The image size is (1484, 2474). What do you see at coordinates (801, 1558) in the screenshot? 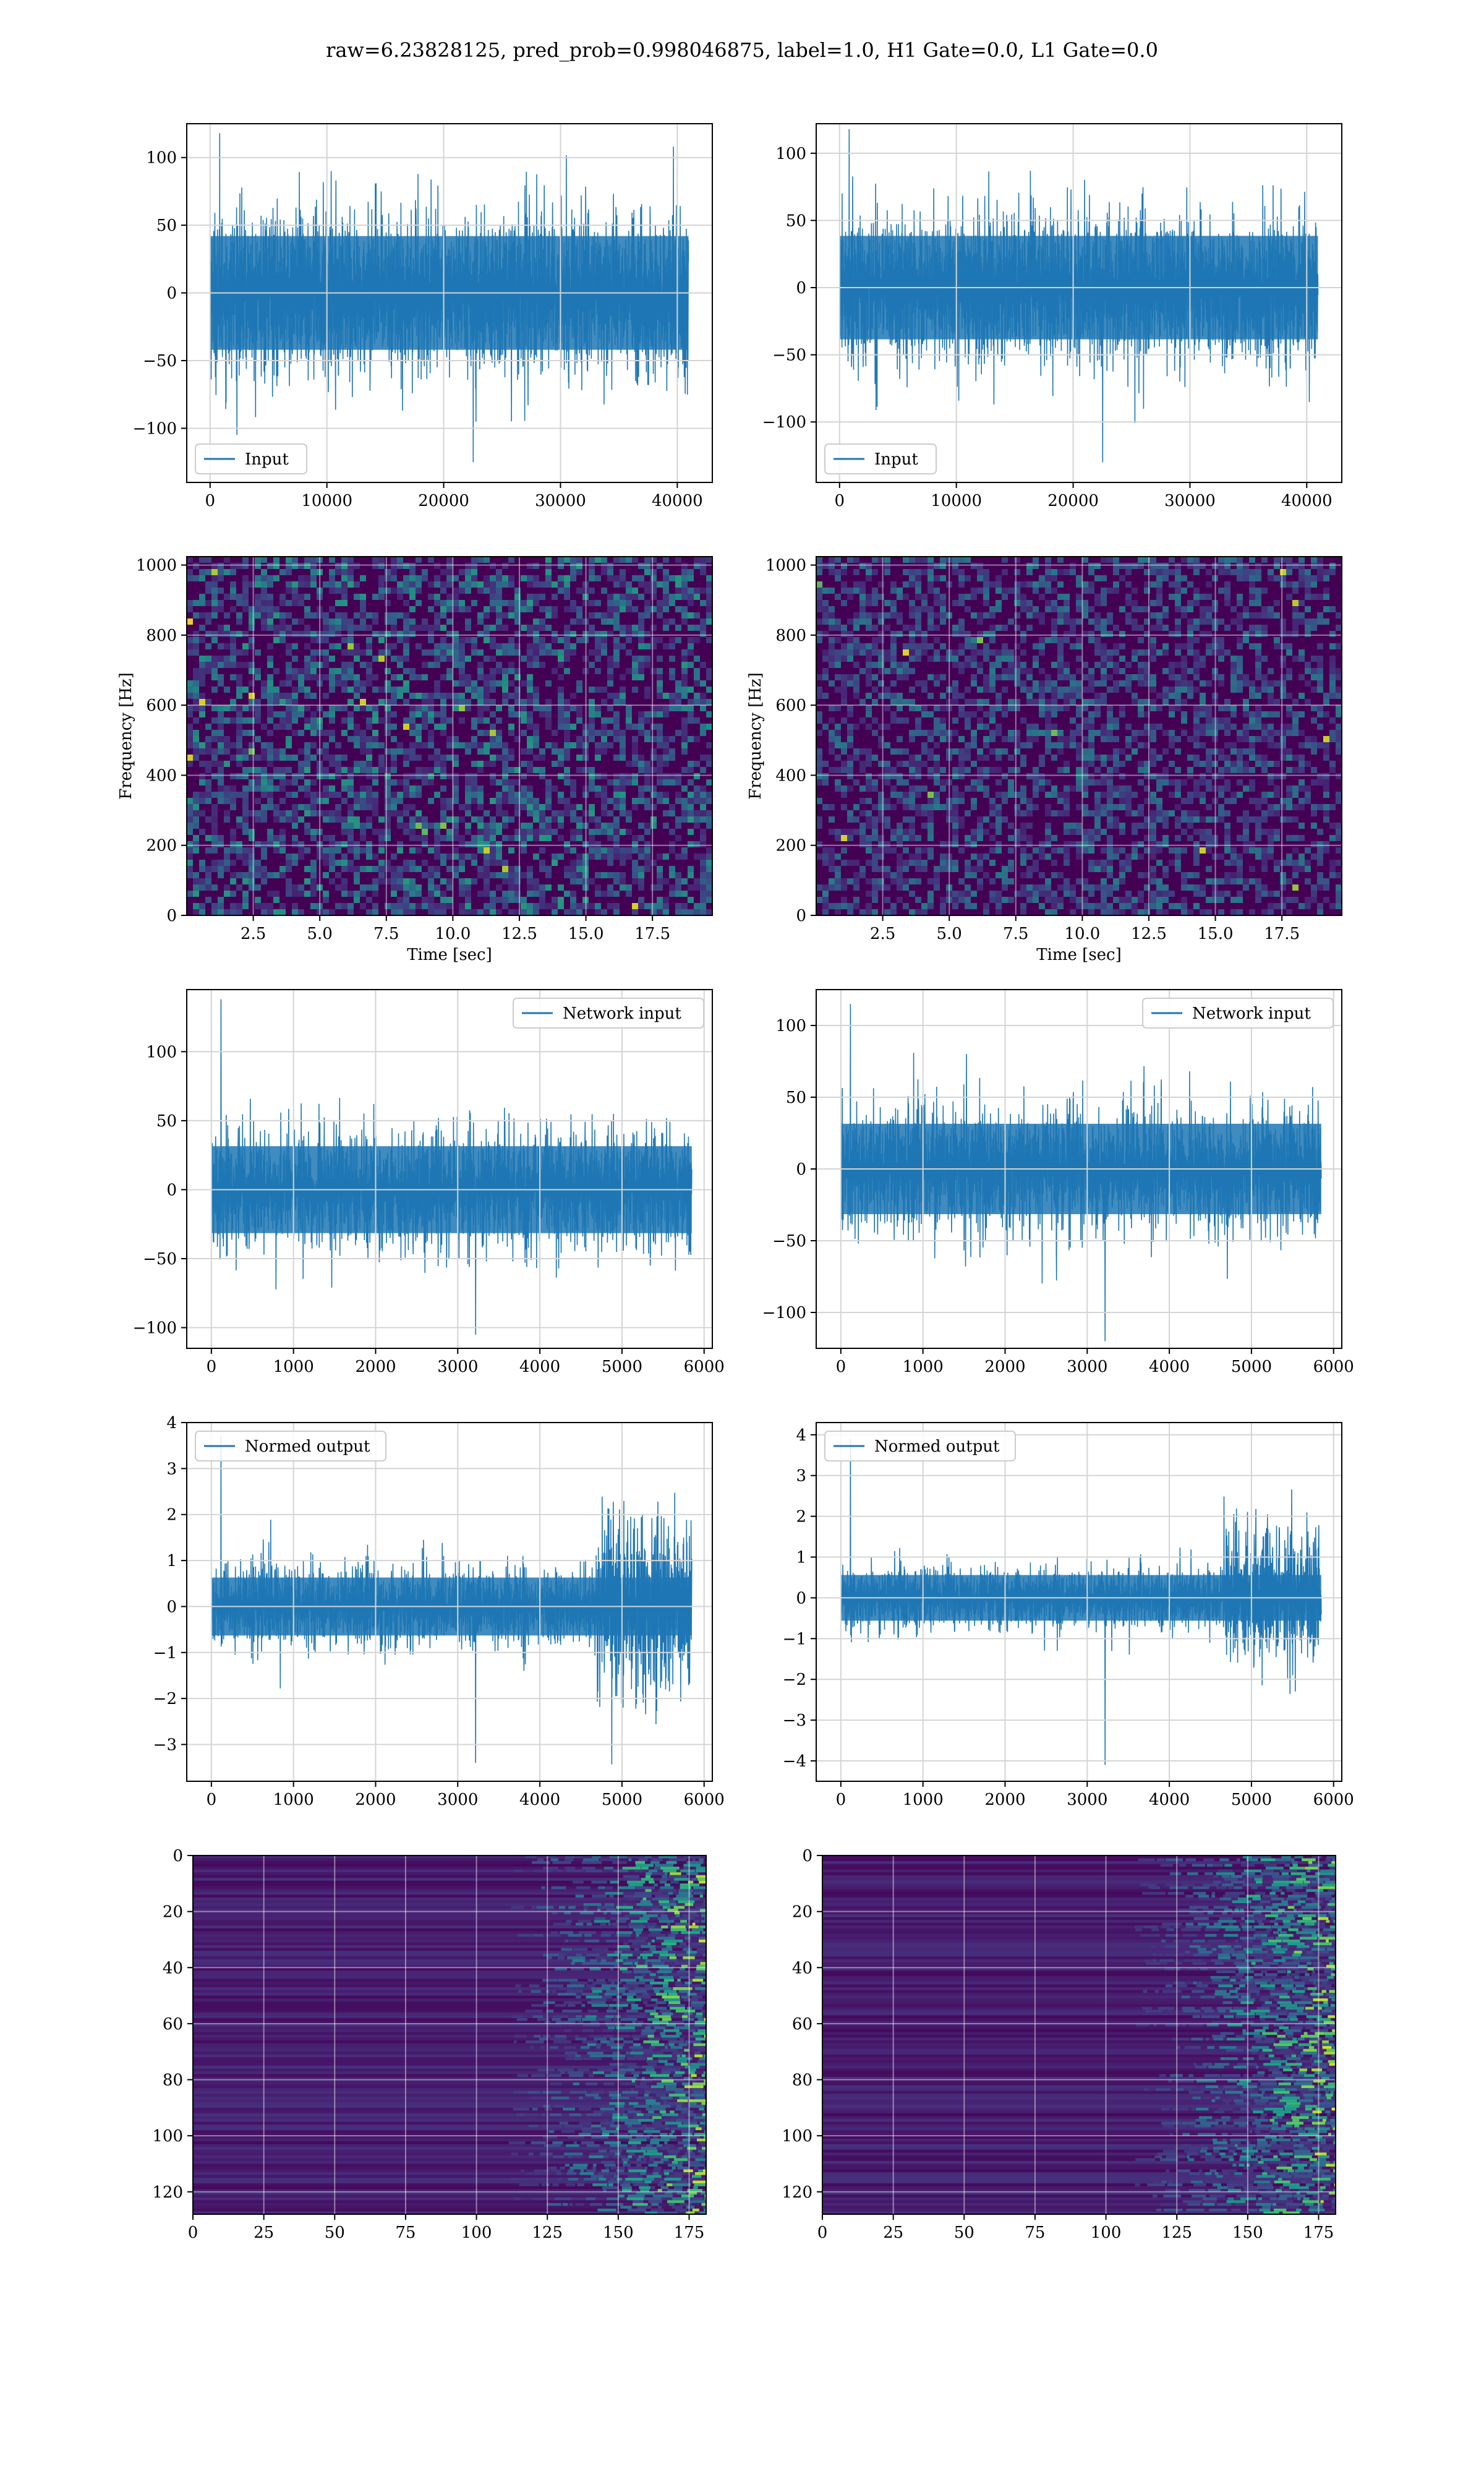
I see `y-tick-label: 1` at bounding box center [801, 1558].